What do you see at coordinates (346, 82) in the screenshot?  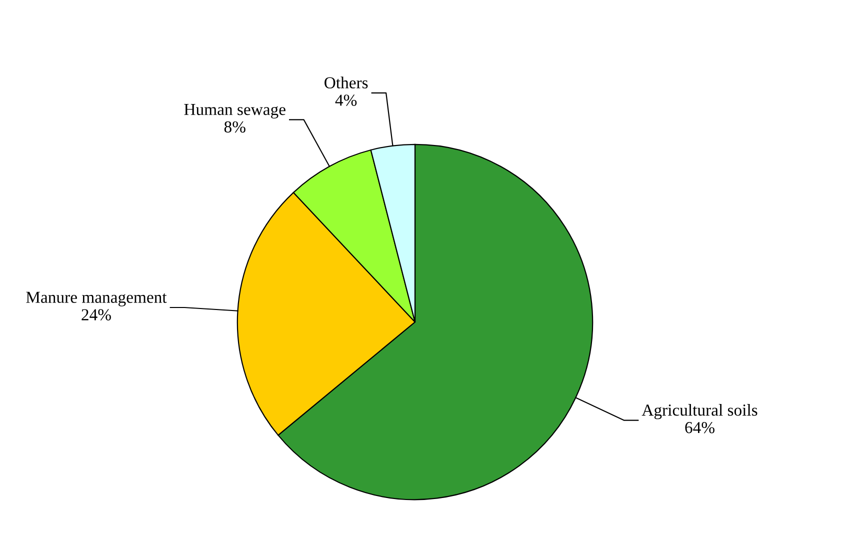 I see `slice-label: Others` at bounding box center [346, 82].